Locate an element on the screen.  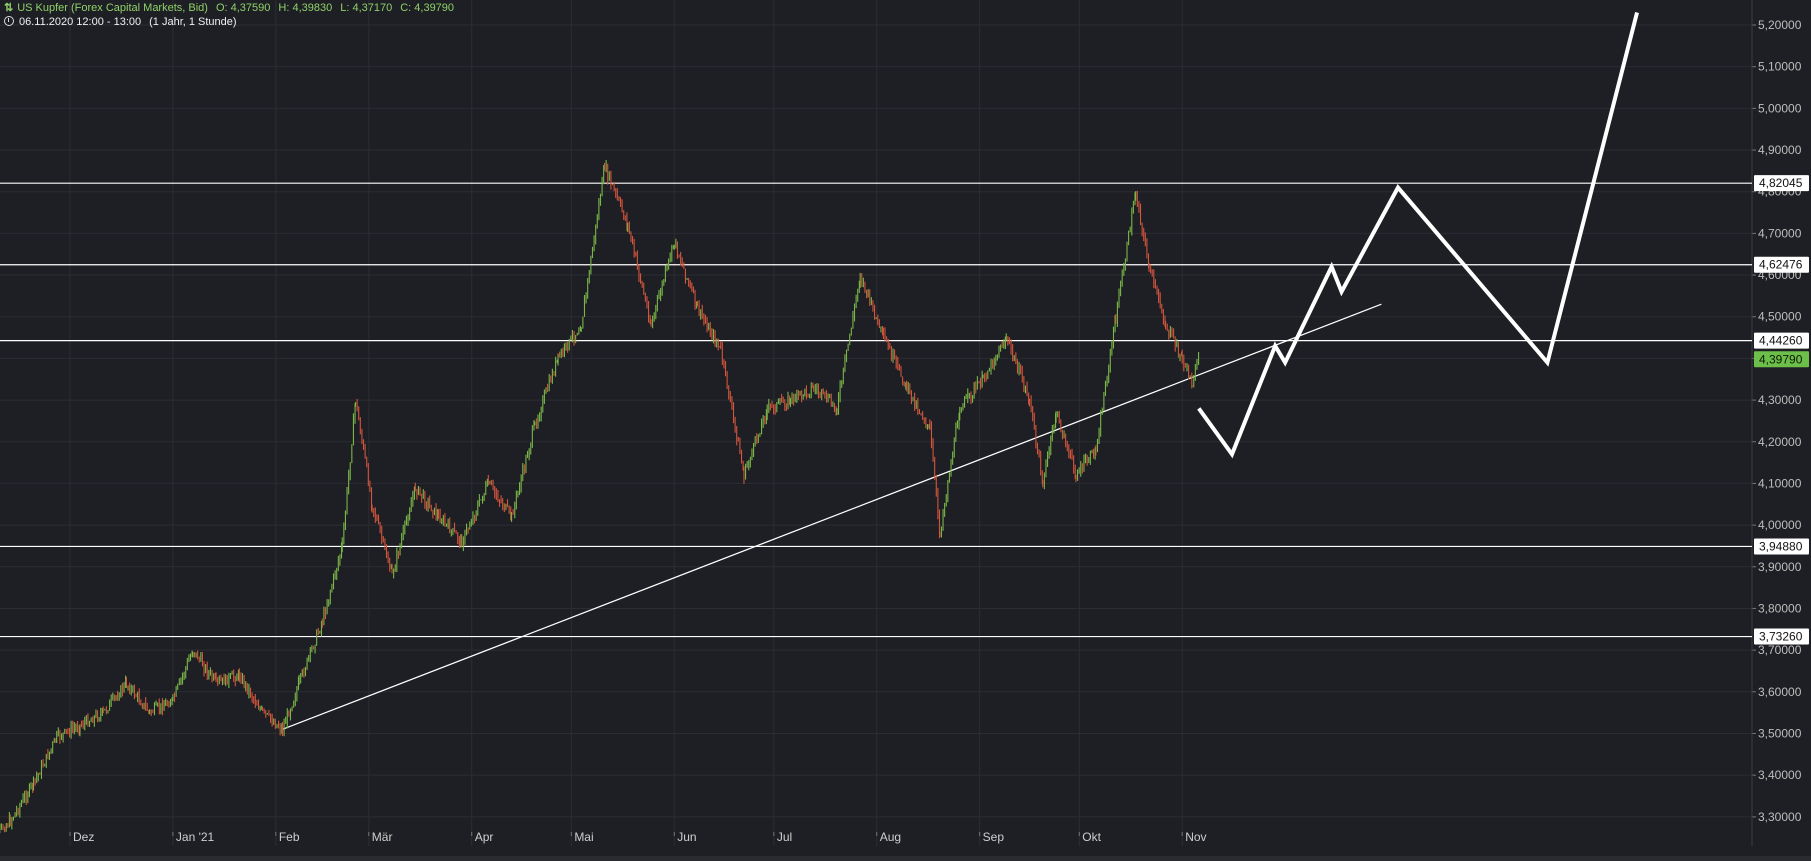
y-tick-label: 3,40000 is located at coordinates (1780, 775).